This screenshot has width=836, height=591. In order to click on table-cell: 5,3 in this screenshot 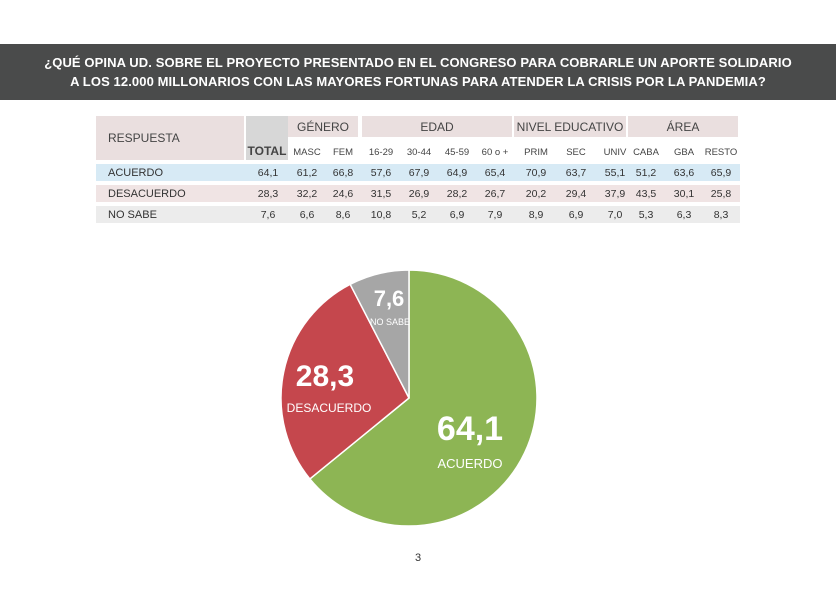, I will do `click(646, 214)`.